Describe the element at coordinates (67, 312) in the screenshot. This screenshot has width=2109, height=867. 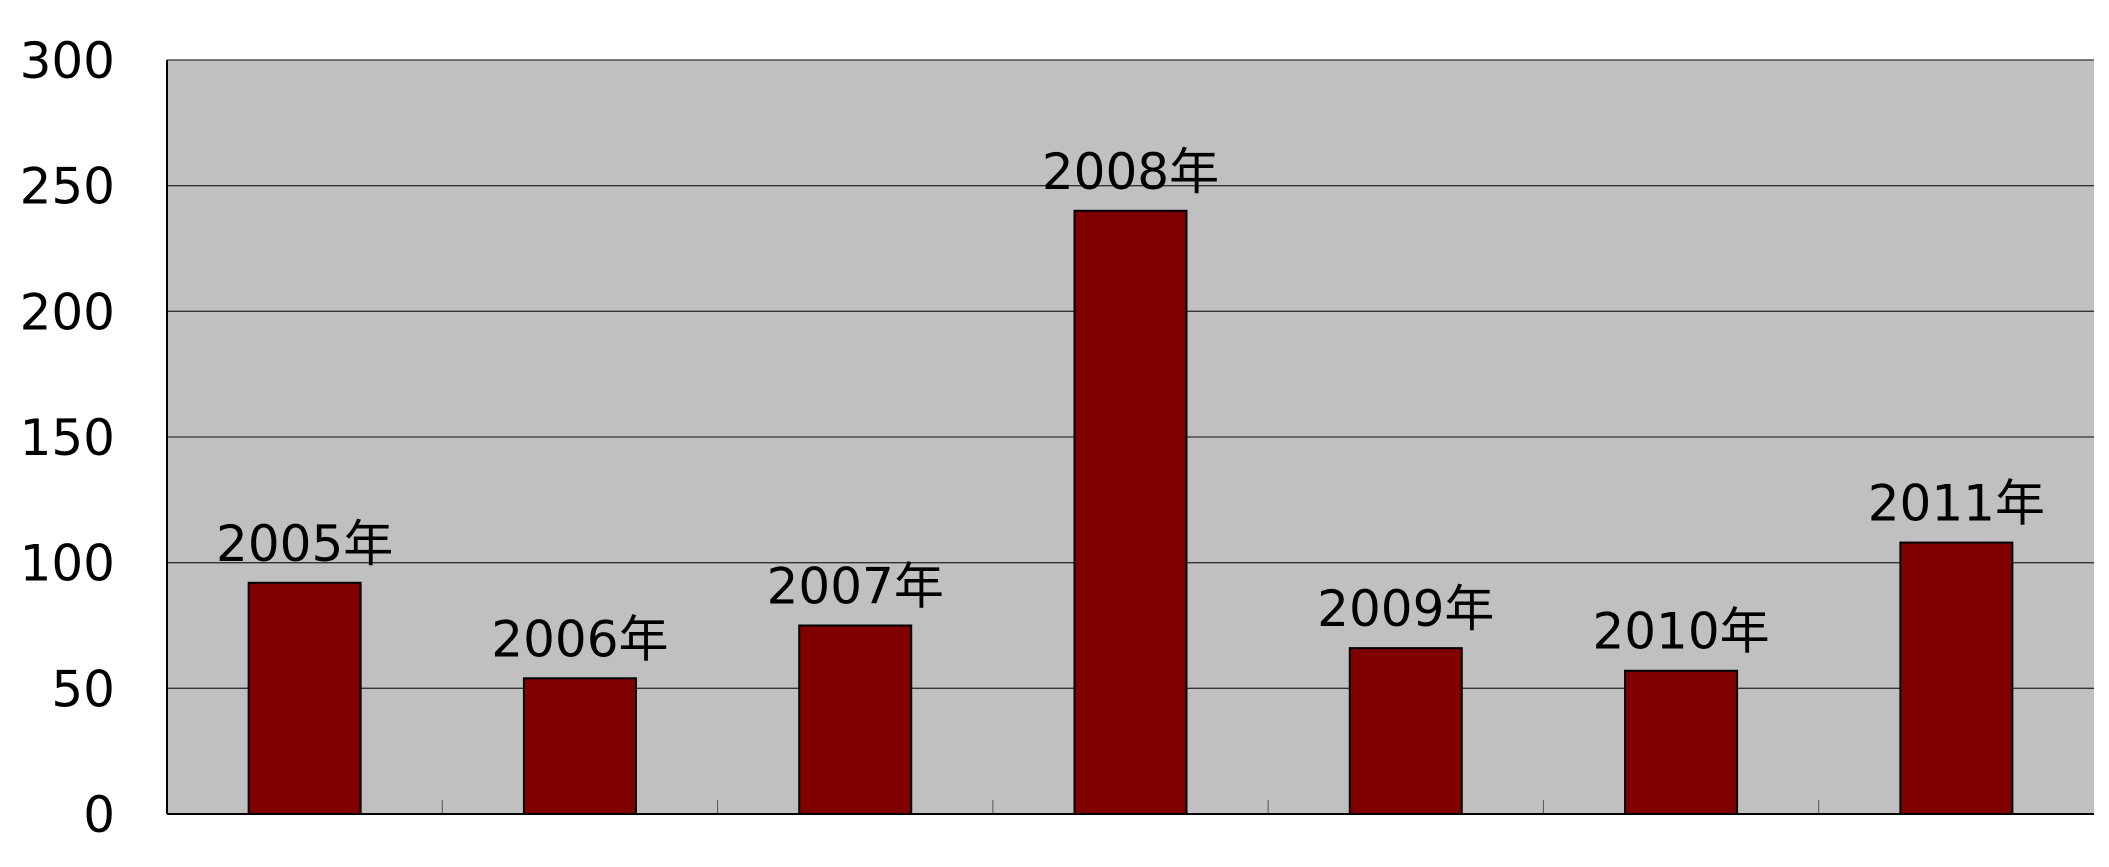
I see `y-tick-label: 200` at that location.